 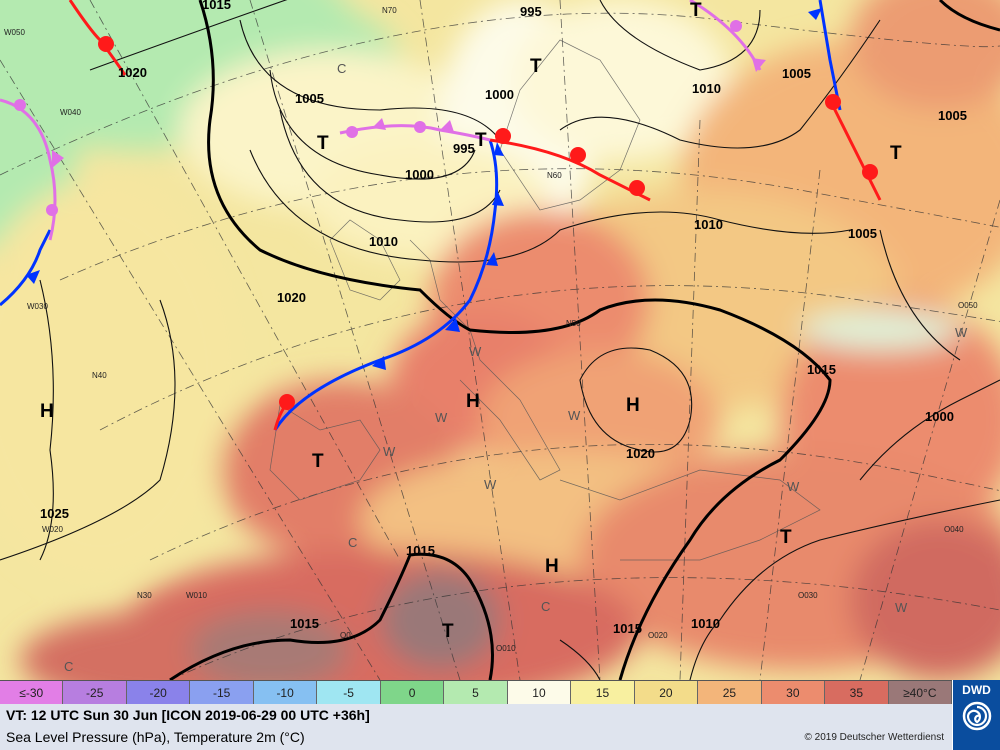 I want to click on legend-swatch: 35, so click(x=857, y=692).